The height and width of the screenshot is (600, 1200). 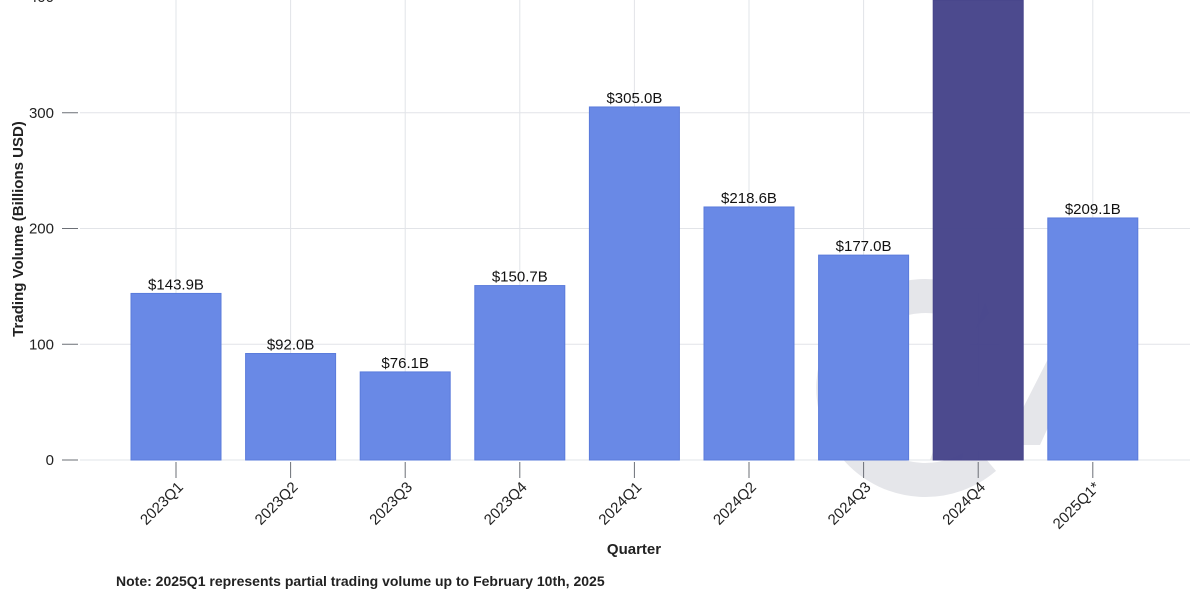 What do you see at coordinates (978, 230) in the screenshot?
I see `bar-2024Q4` at bounding box center [978, 230].